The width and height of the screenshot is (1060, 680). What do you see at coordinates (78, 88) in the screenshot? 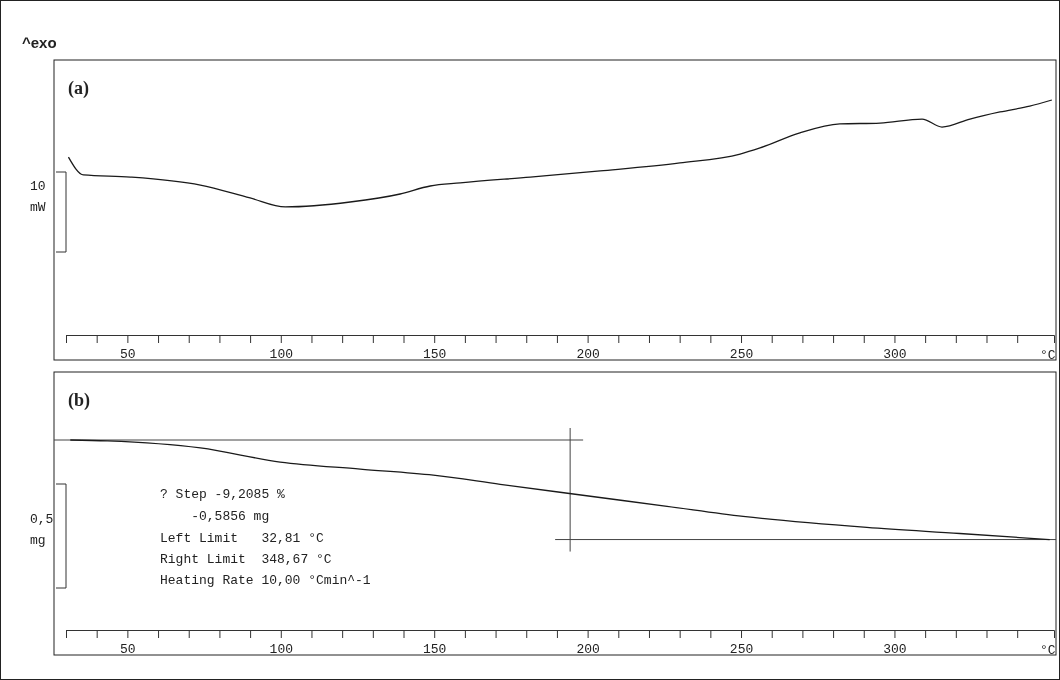
I see `chart-title: (a)` at bounding box center [78, 88].